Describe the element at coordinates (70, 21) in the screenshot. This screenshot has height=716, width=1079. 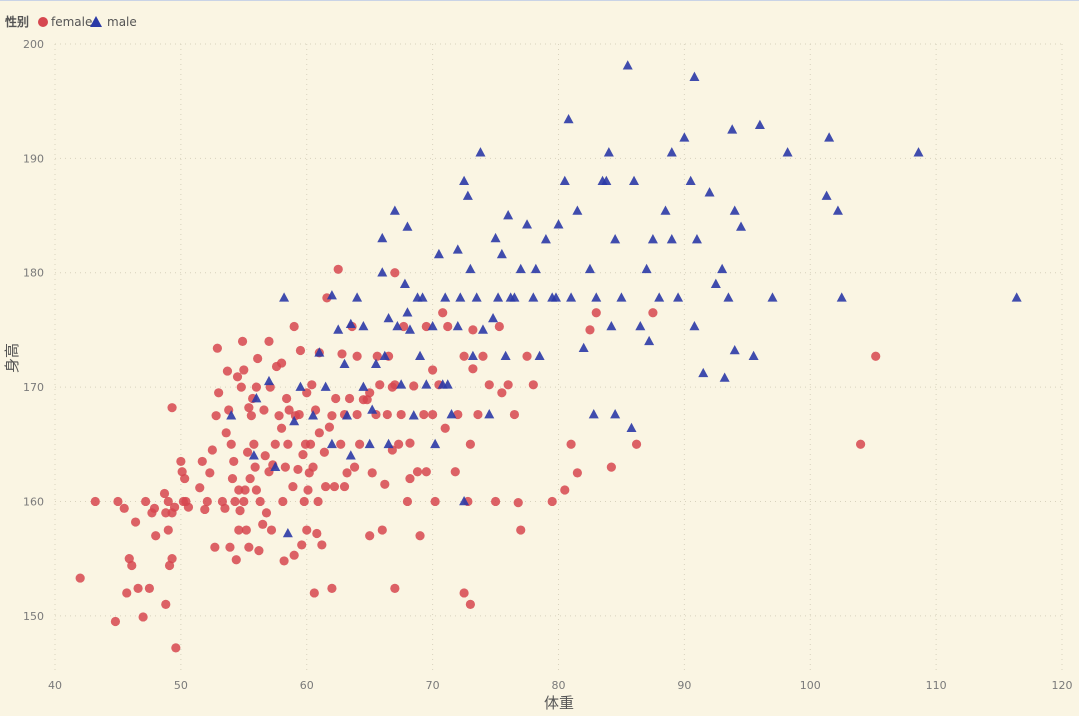
I see `legend: 性别 female male` at that location.